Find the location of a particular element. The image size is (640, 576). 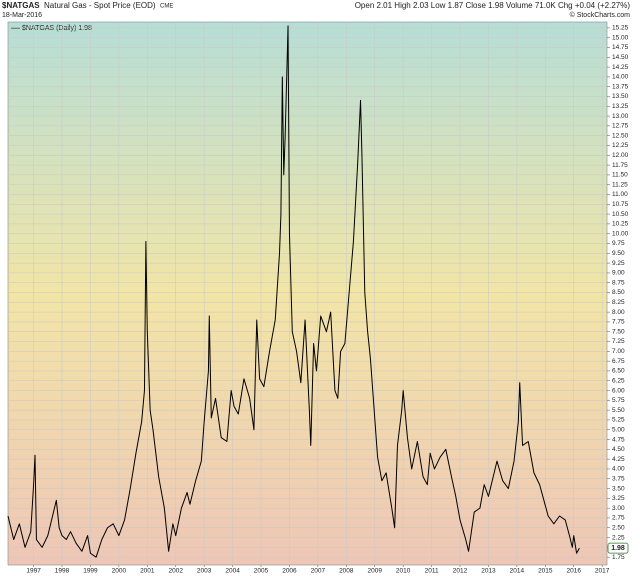

y-tick-label: 10.00 is located at coordinates (620, 233).